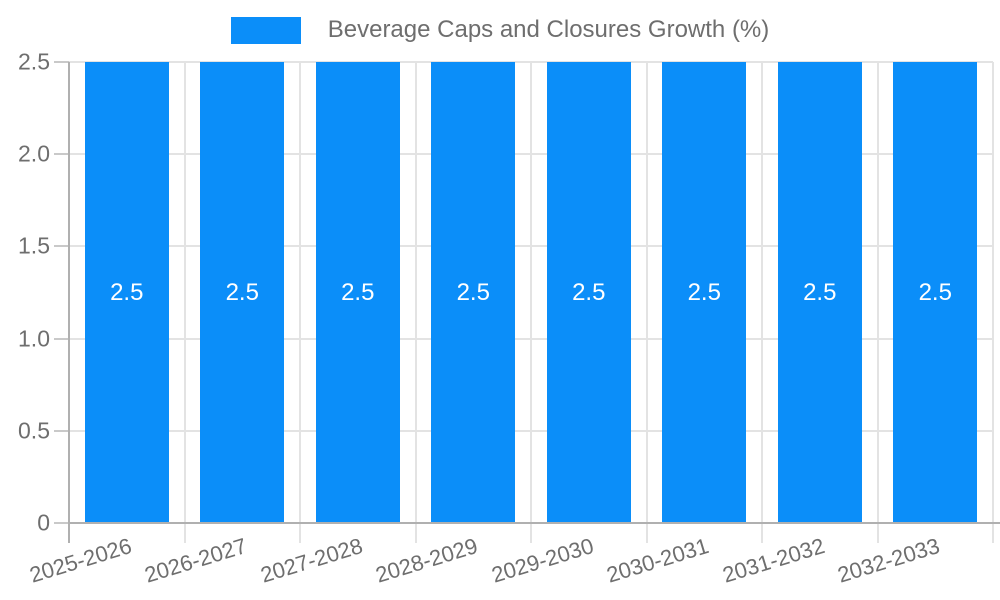 The height and width of the screenshot is (600, 1000). What do you see at coordinates (657, 560) in the screenshot?
I see `x-tick-label: 2030-2031` at bounding box center [657, 560].